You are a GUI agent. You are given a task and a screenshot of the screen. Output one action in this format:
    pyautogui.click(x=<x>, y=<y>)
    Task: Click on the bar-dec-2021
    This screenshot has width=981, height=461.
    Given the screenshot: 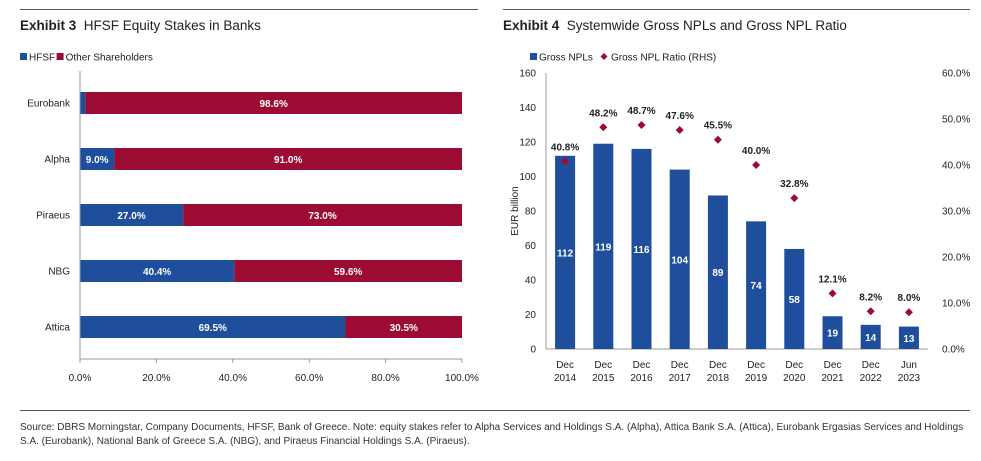 What is the action you would take?
    pyautogui.click(x=832, y=332)
    